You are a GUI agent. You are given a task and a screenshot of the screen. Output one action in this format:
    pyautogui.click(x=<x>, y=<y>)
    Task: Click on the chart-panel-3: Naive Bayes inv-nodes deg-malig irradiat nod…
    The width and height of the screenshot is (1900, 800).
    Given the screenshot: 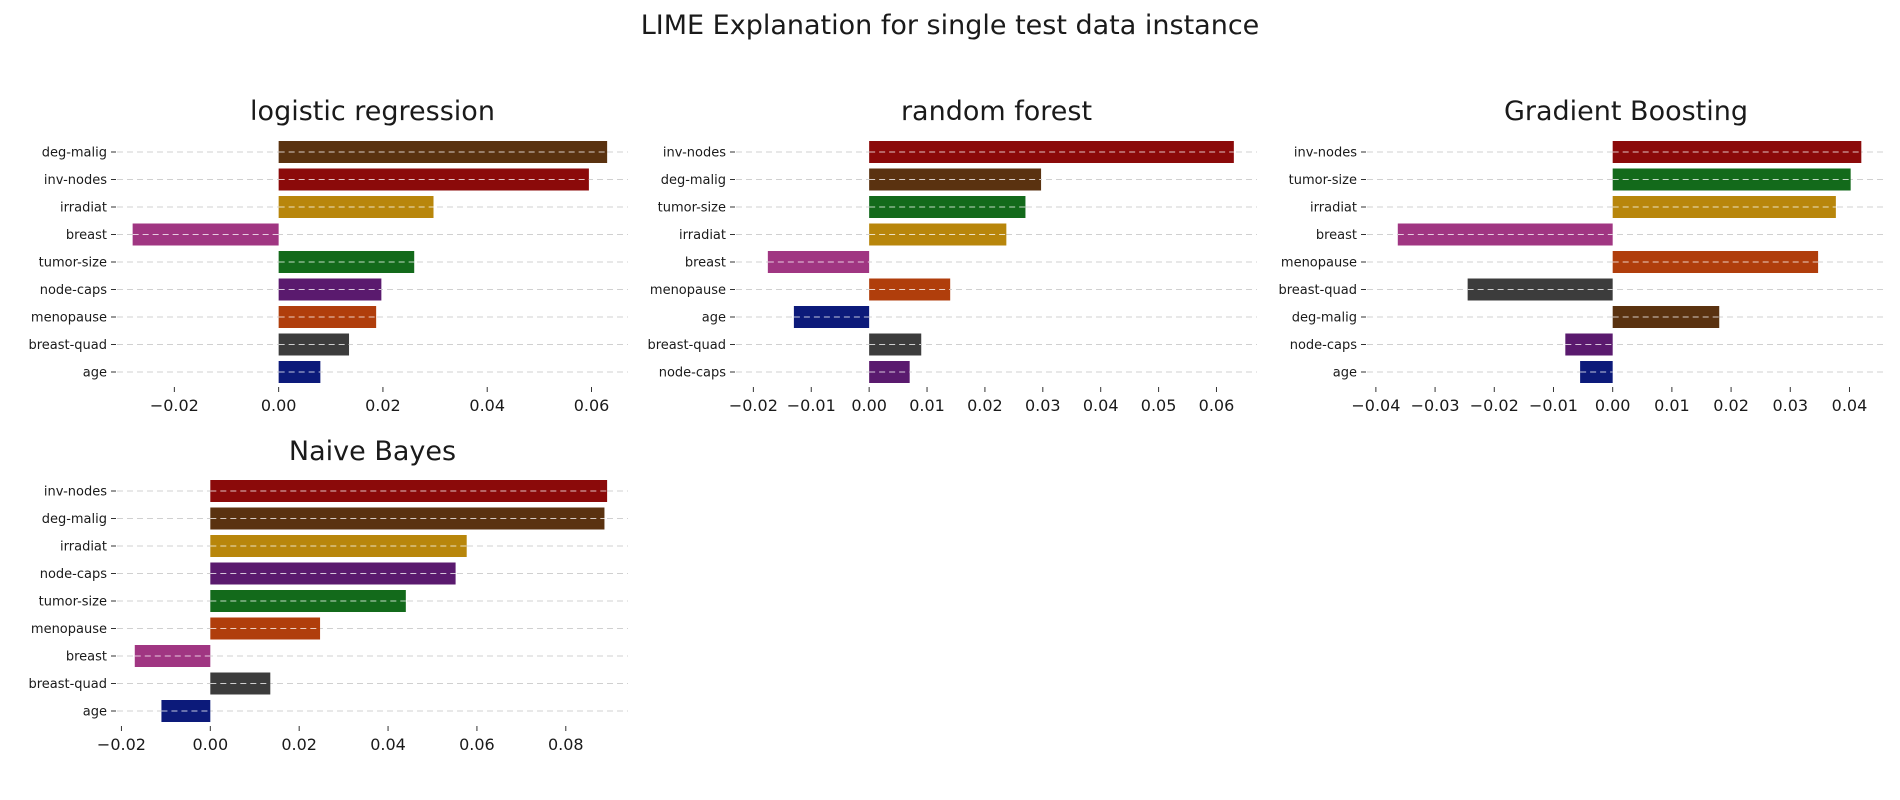 What is the action you would take?
    pyautogui.click(x=328, y=595)
    